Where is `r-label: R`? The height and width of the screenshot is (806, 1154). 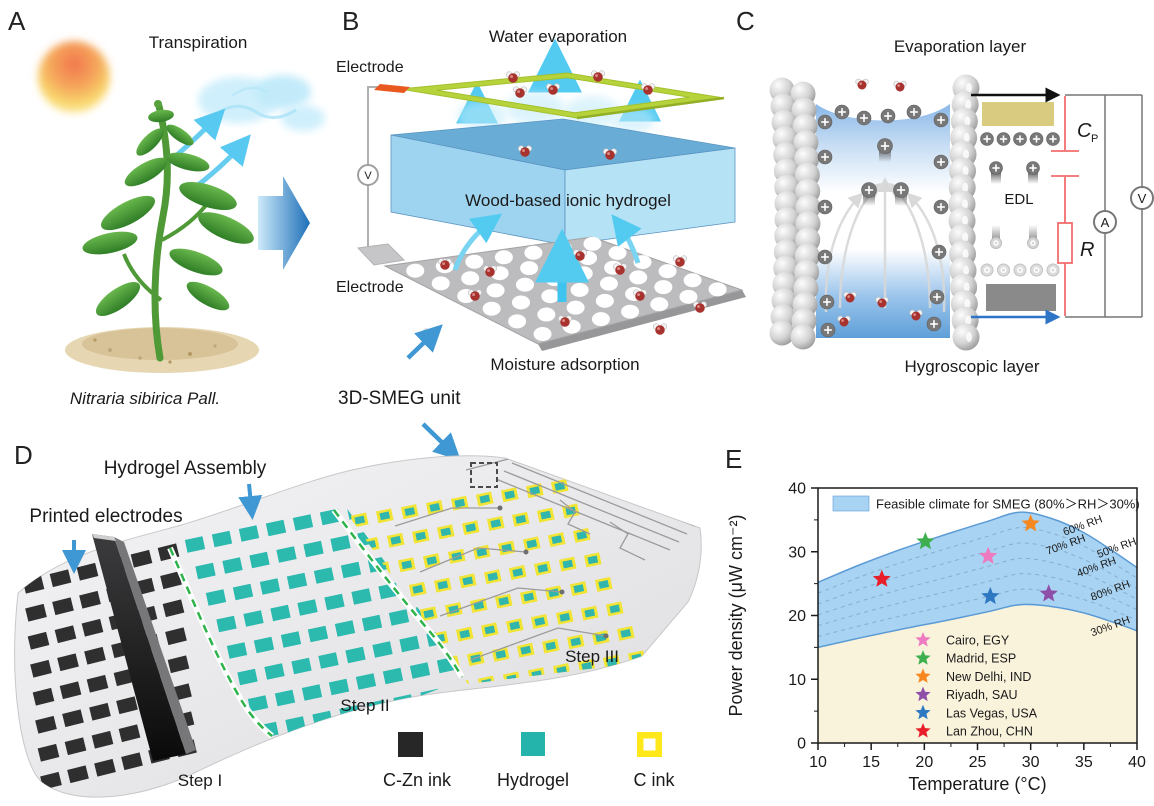 r-label: R is located at coordinates (1087, 250).